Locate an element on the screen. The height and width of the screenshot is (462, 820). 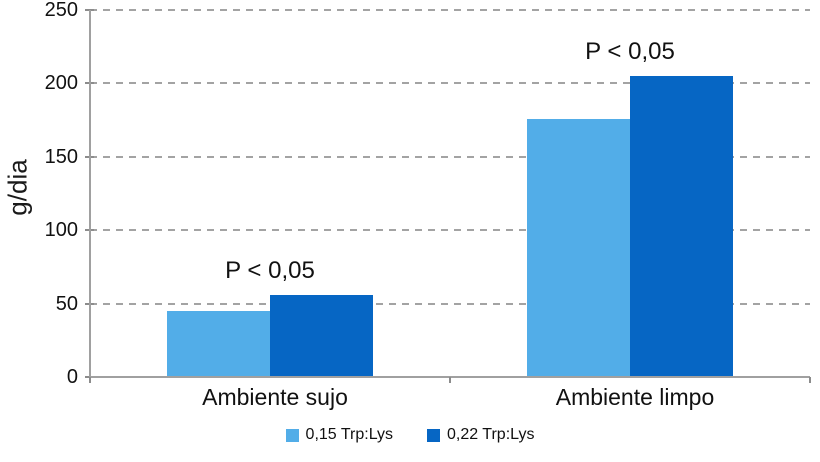
y-tick-label-150: 150 is located at coordinates (61, 156).